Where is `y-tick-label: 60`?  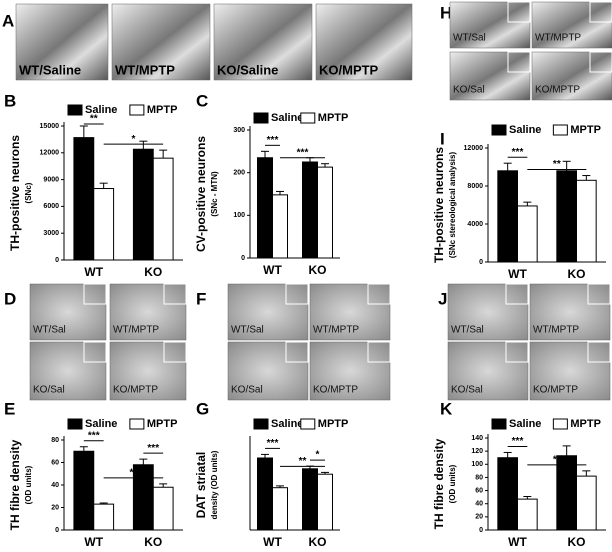 y-tick-label: 60 is located at coordinates (479, 490).